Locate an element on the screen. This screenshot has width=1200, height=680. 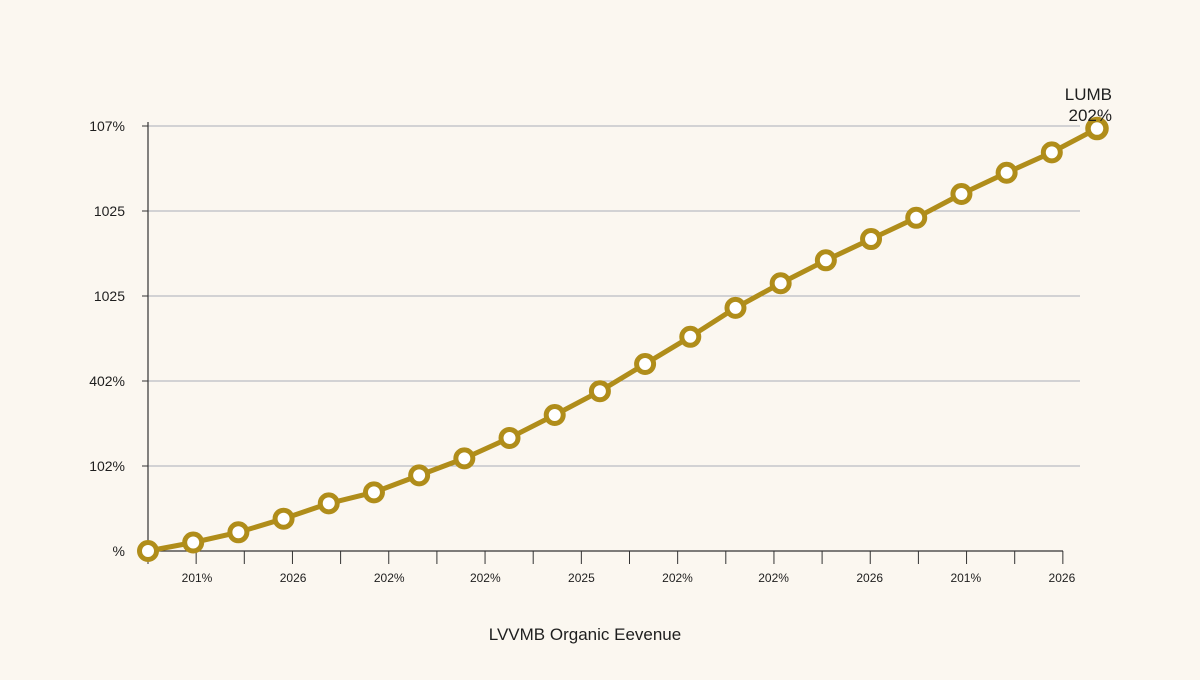
y-tick-label: 402% is located at coordinates (107, 381).